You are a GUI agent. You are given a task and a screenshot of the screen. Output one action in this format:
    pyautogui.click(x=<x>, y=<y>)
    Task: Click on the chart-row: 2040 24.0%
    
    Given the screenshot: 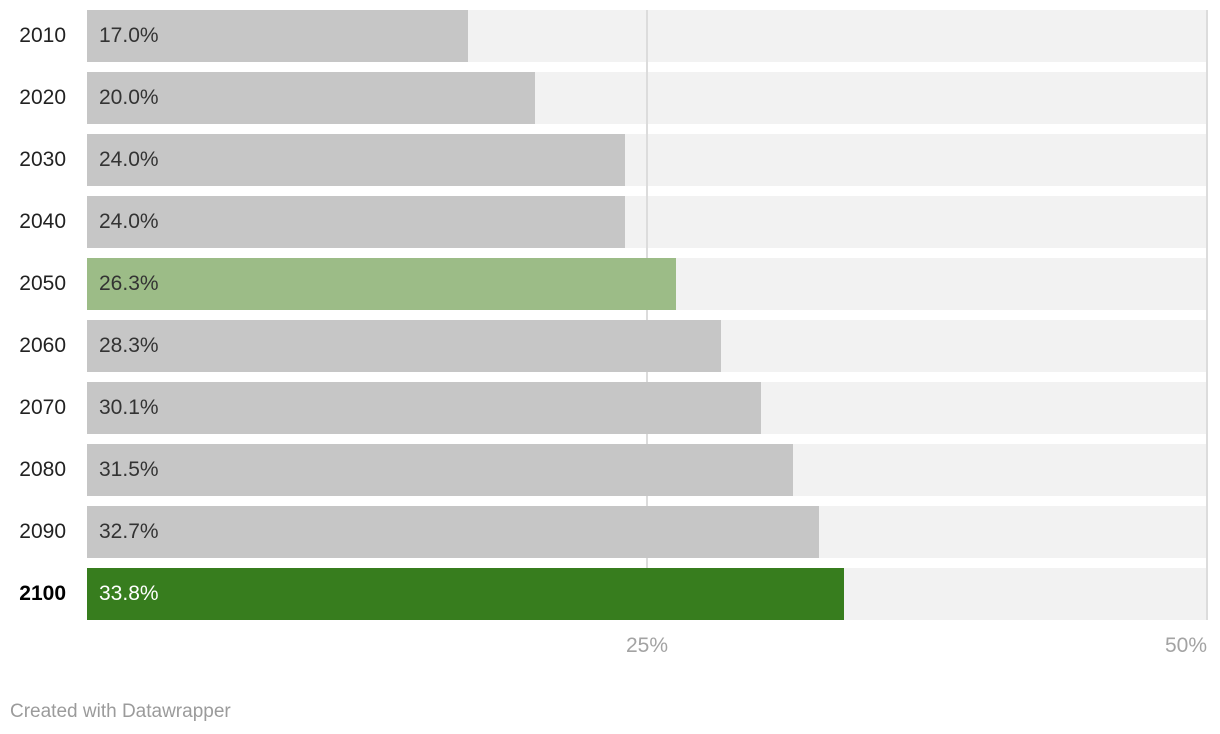 What is the action you would take?
    pyautogui.click(x=610, y=222)
    